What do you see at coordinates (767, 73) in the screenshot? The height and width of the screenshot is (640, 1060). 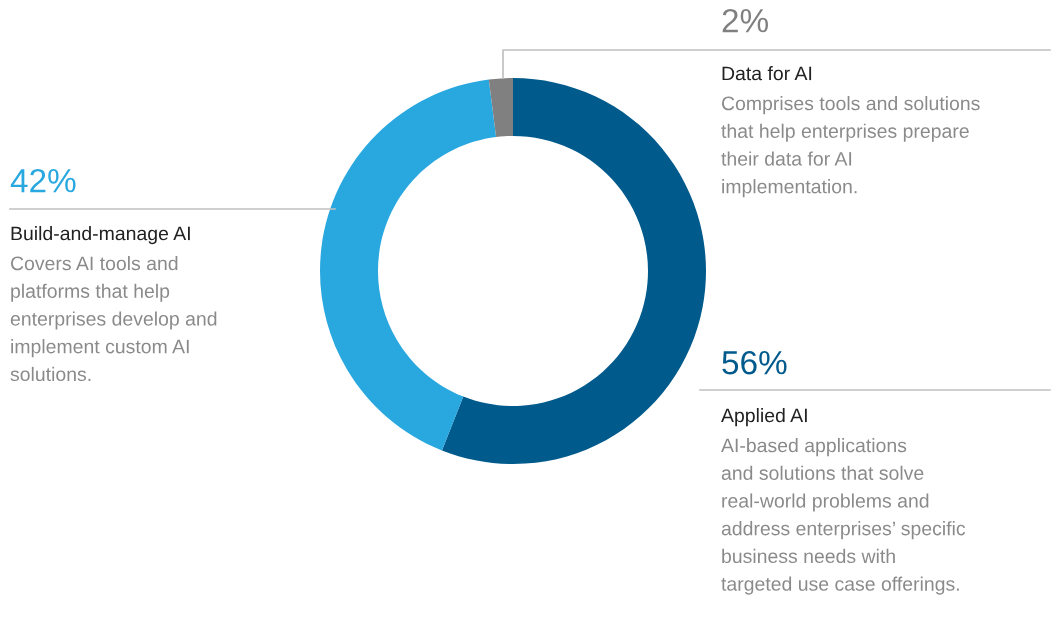 I see `slice-label: Data for AI` at bounding box center [767, 73].